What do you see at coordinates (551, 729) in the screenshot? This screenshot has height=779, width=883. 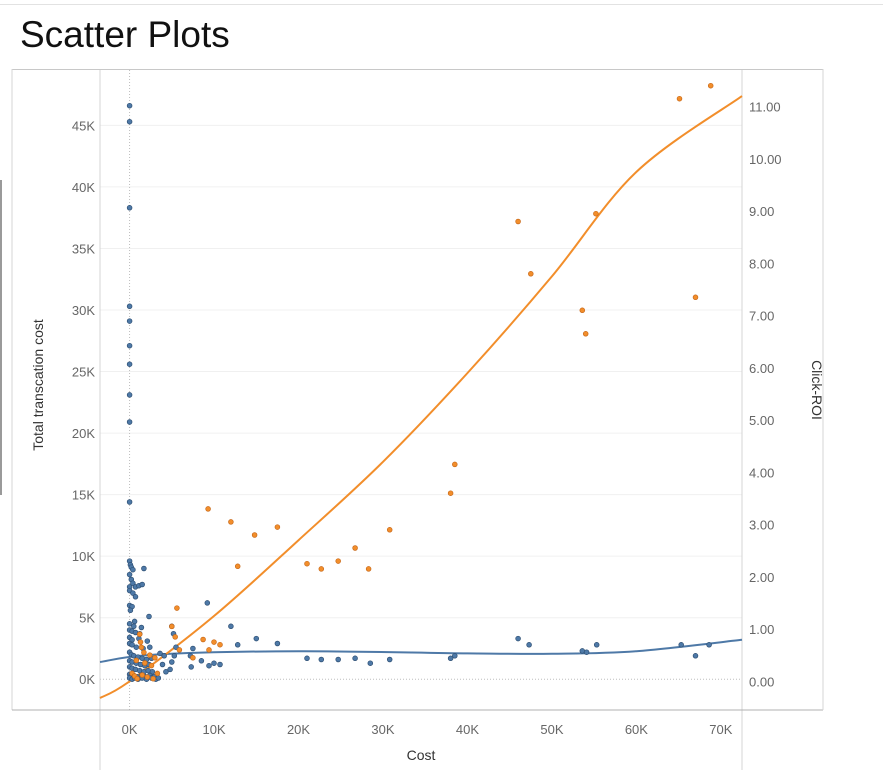 I see `x-tick-label: 50K` at bounding box center [551, 729].